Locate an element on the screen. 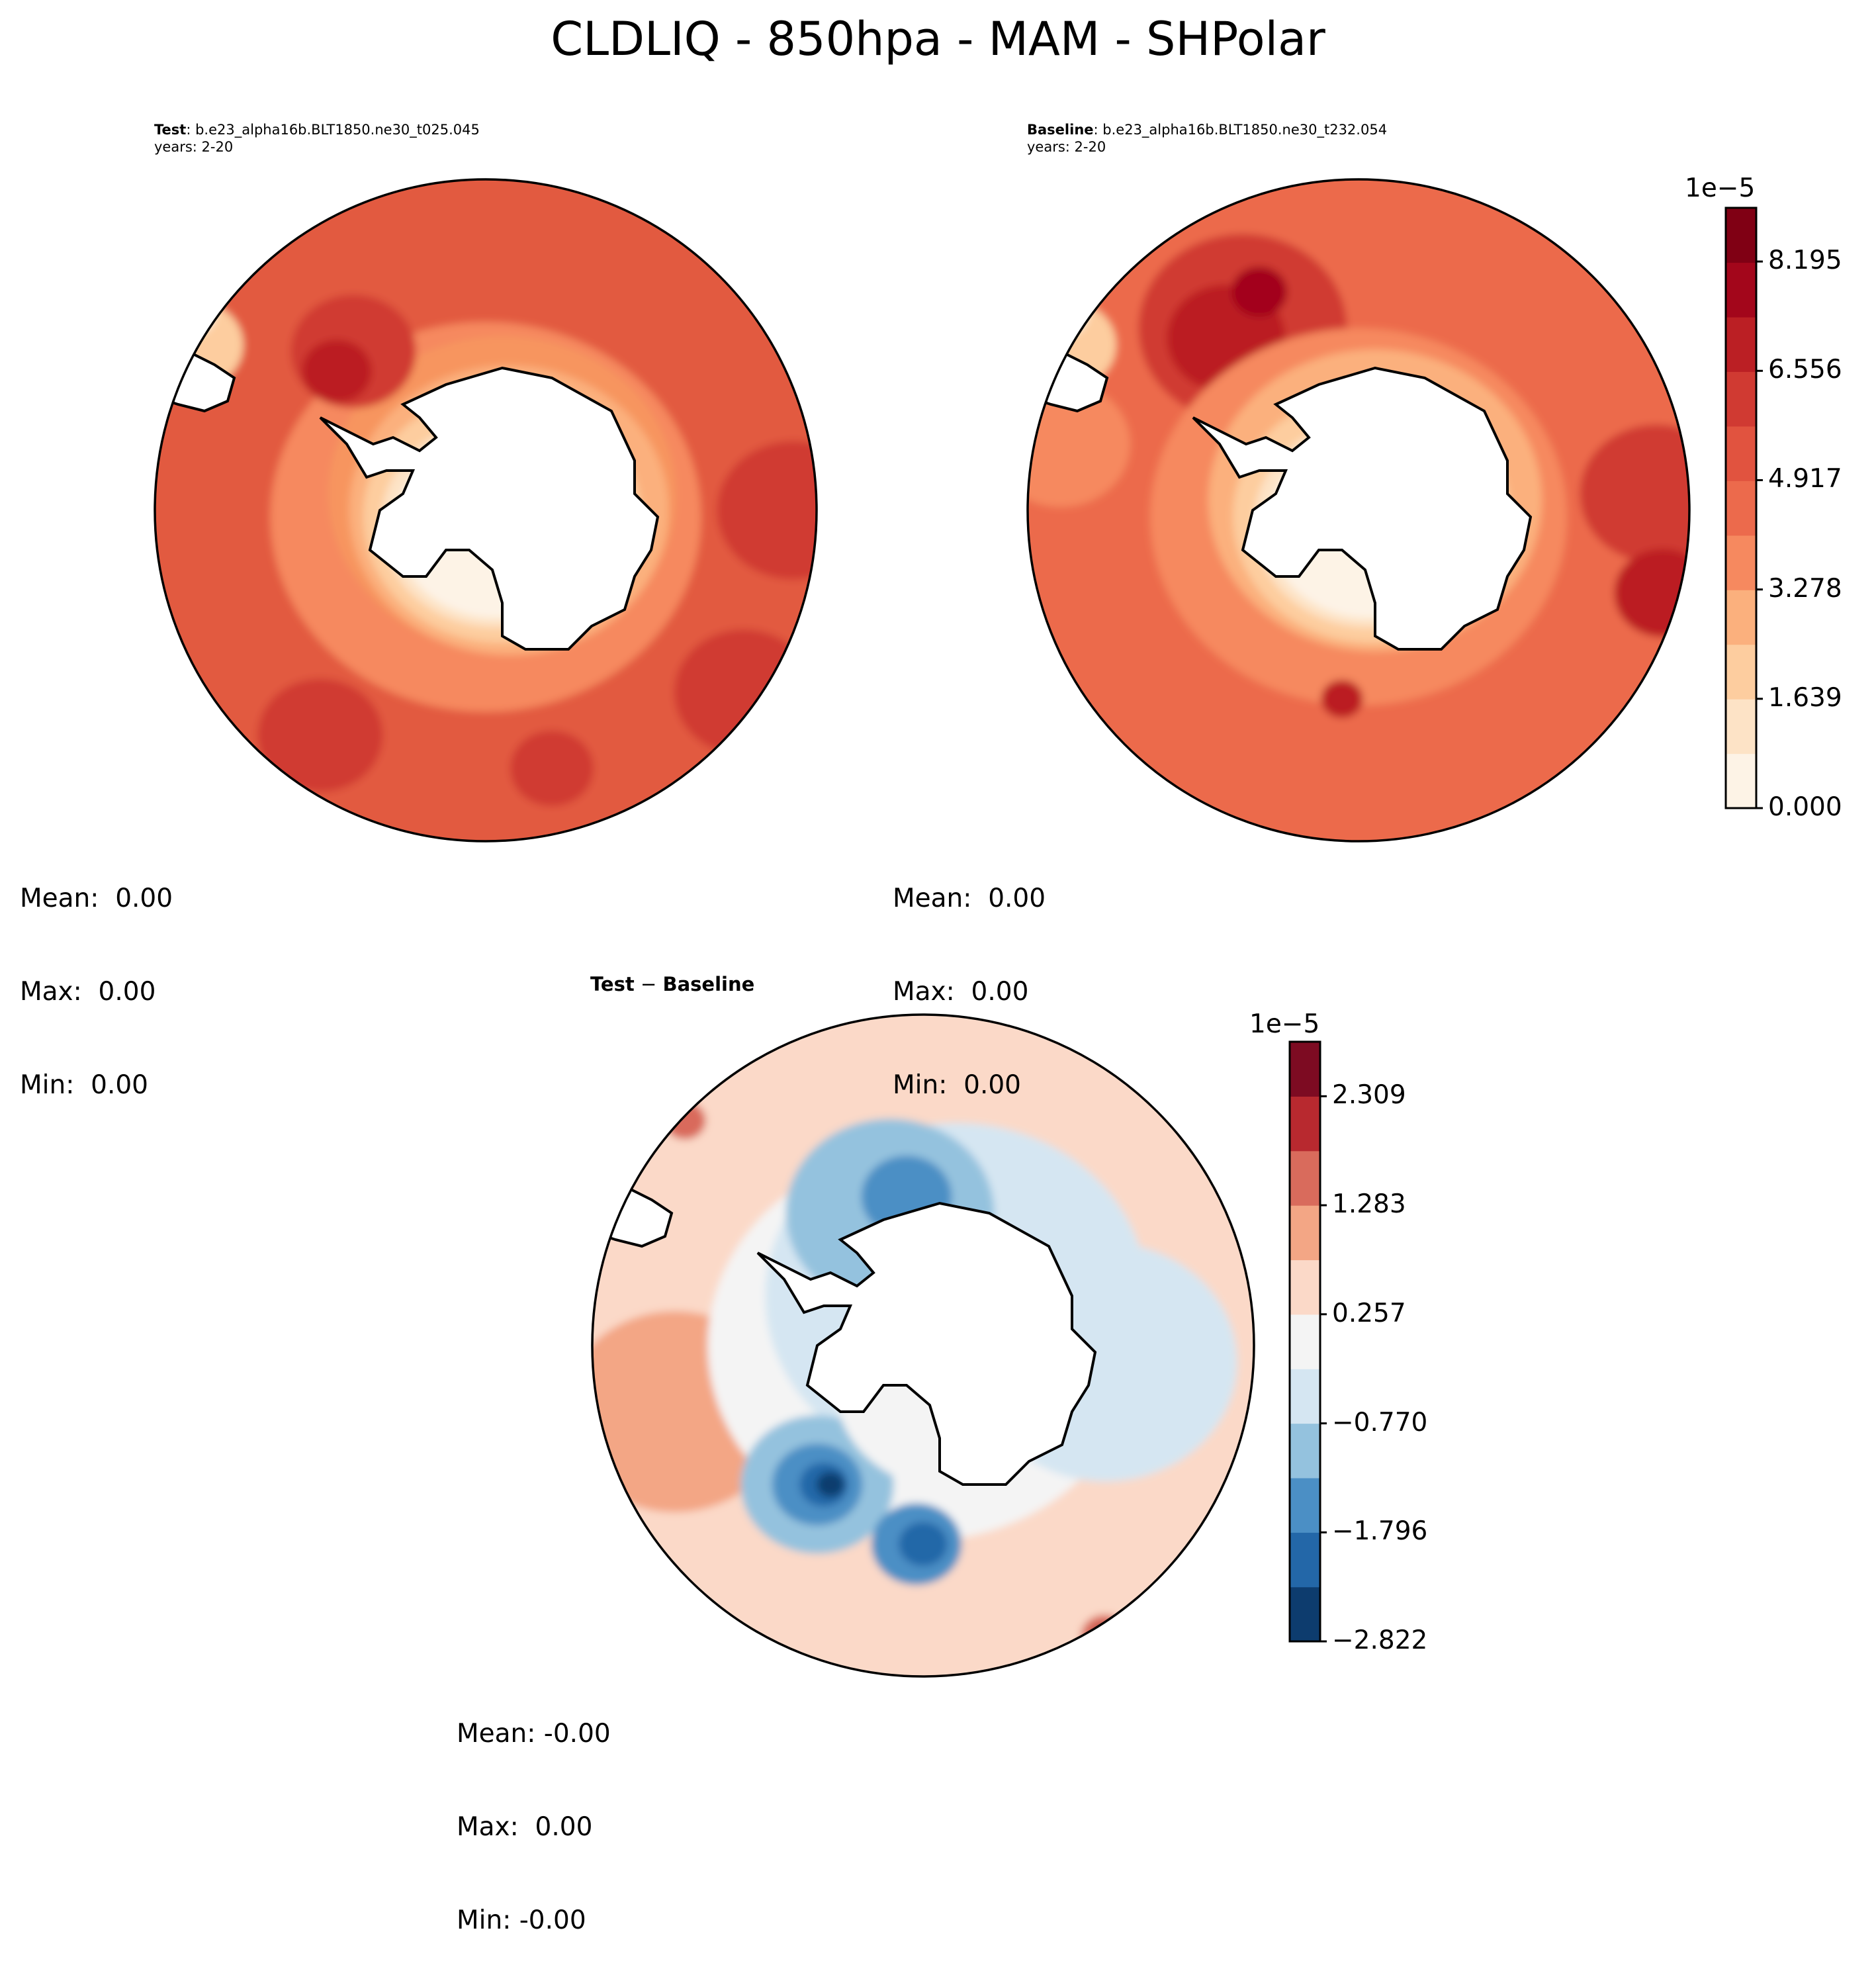  main-colorbar-tick-label: 4.917 is located at coordinates (1805, 479).